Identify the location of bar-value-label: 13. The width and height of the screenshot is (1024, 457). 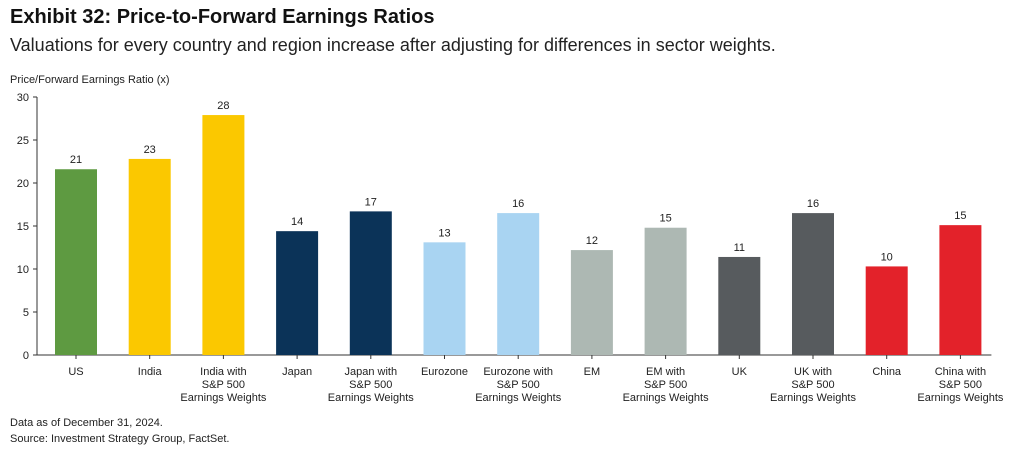
(444, 233).